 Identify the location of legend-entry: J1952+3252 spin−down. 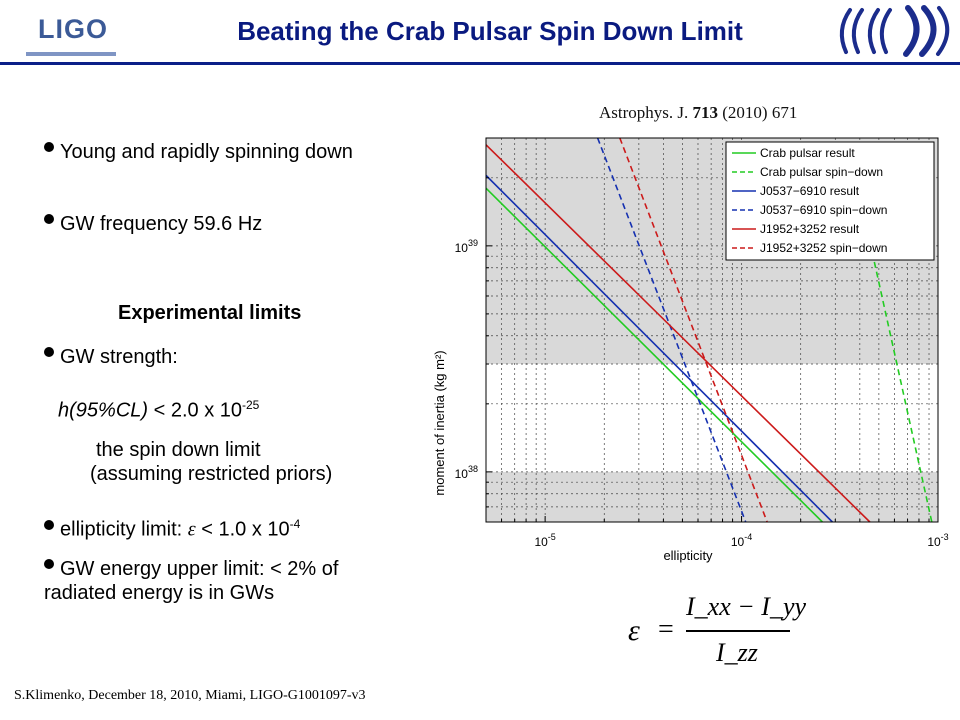
(823, 248).